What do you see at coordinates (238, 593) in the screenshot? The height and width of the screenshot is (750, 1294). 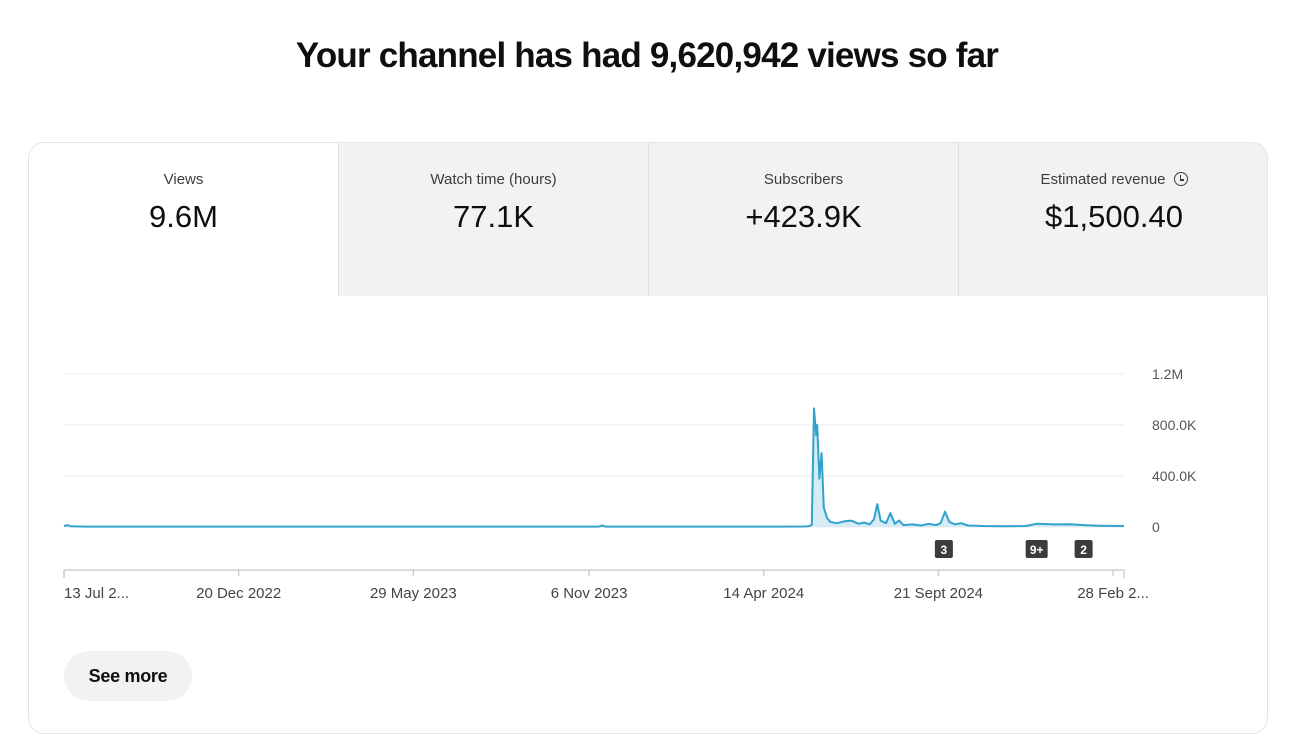 I see `x-tick-label: 20 Dec 2022` at bounding box center [238, 593].